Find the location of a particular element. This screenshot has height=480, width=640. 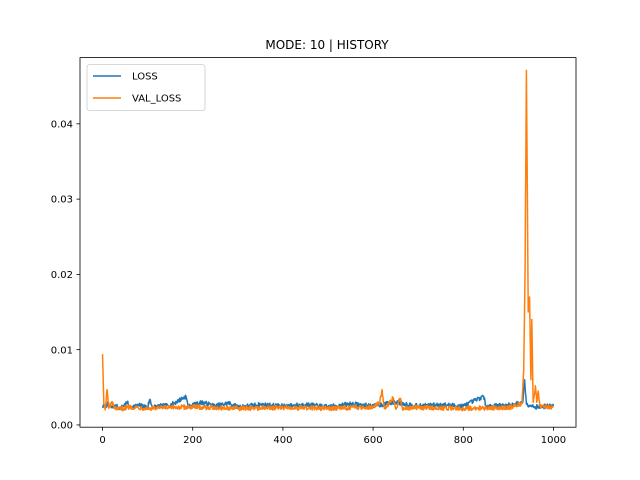

y-tick-label: 0.02 is located at coordinates (62, 275).